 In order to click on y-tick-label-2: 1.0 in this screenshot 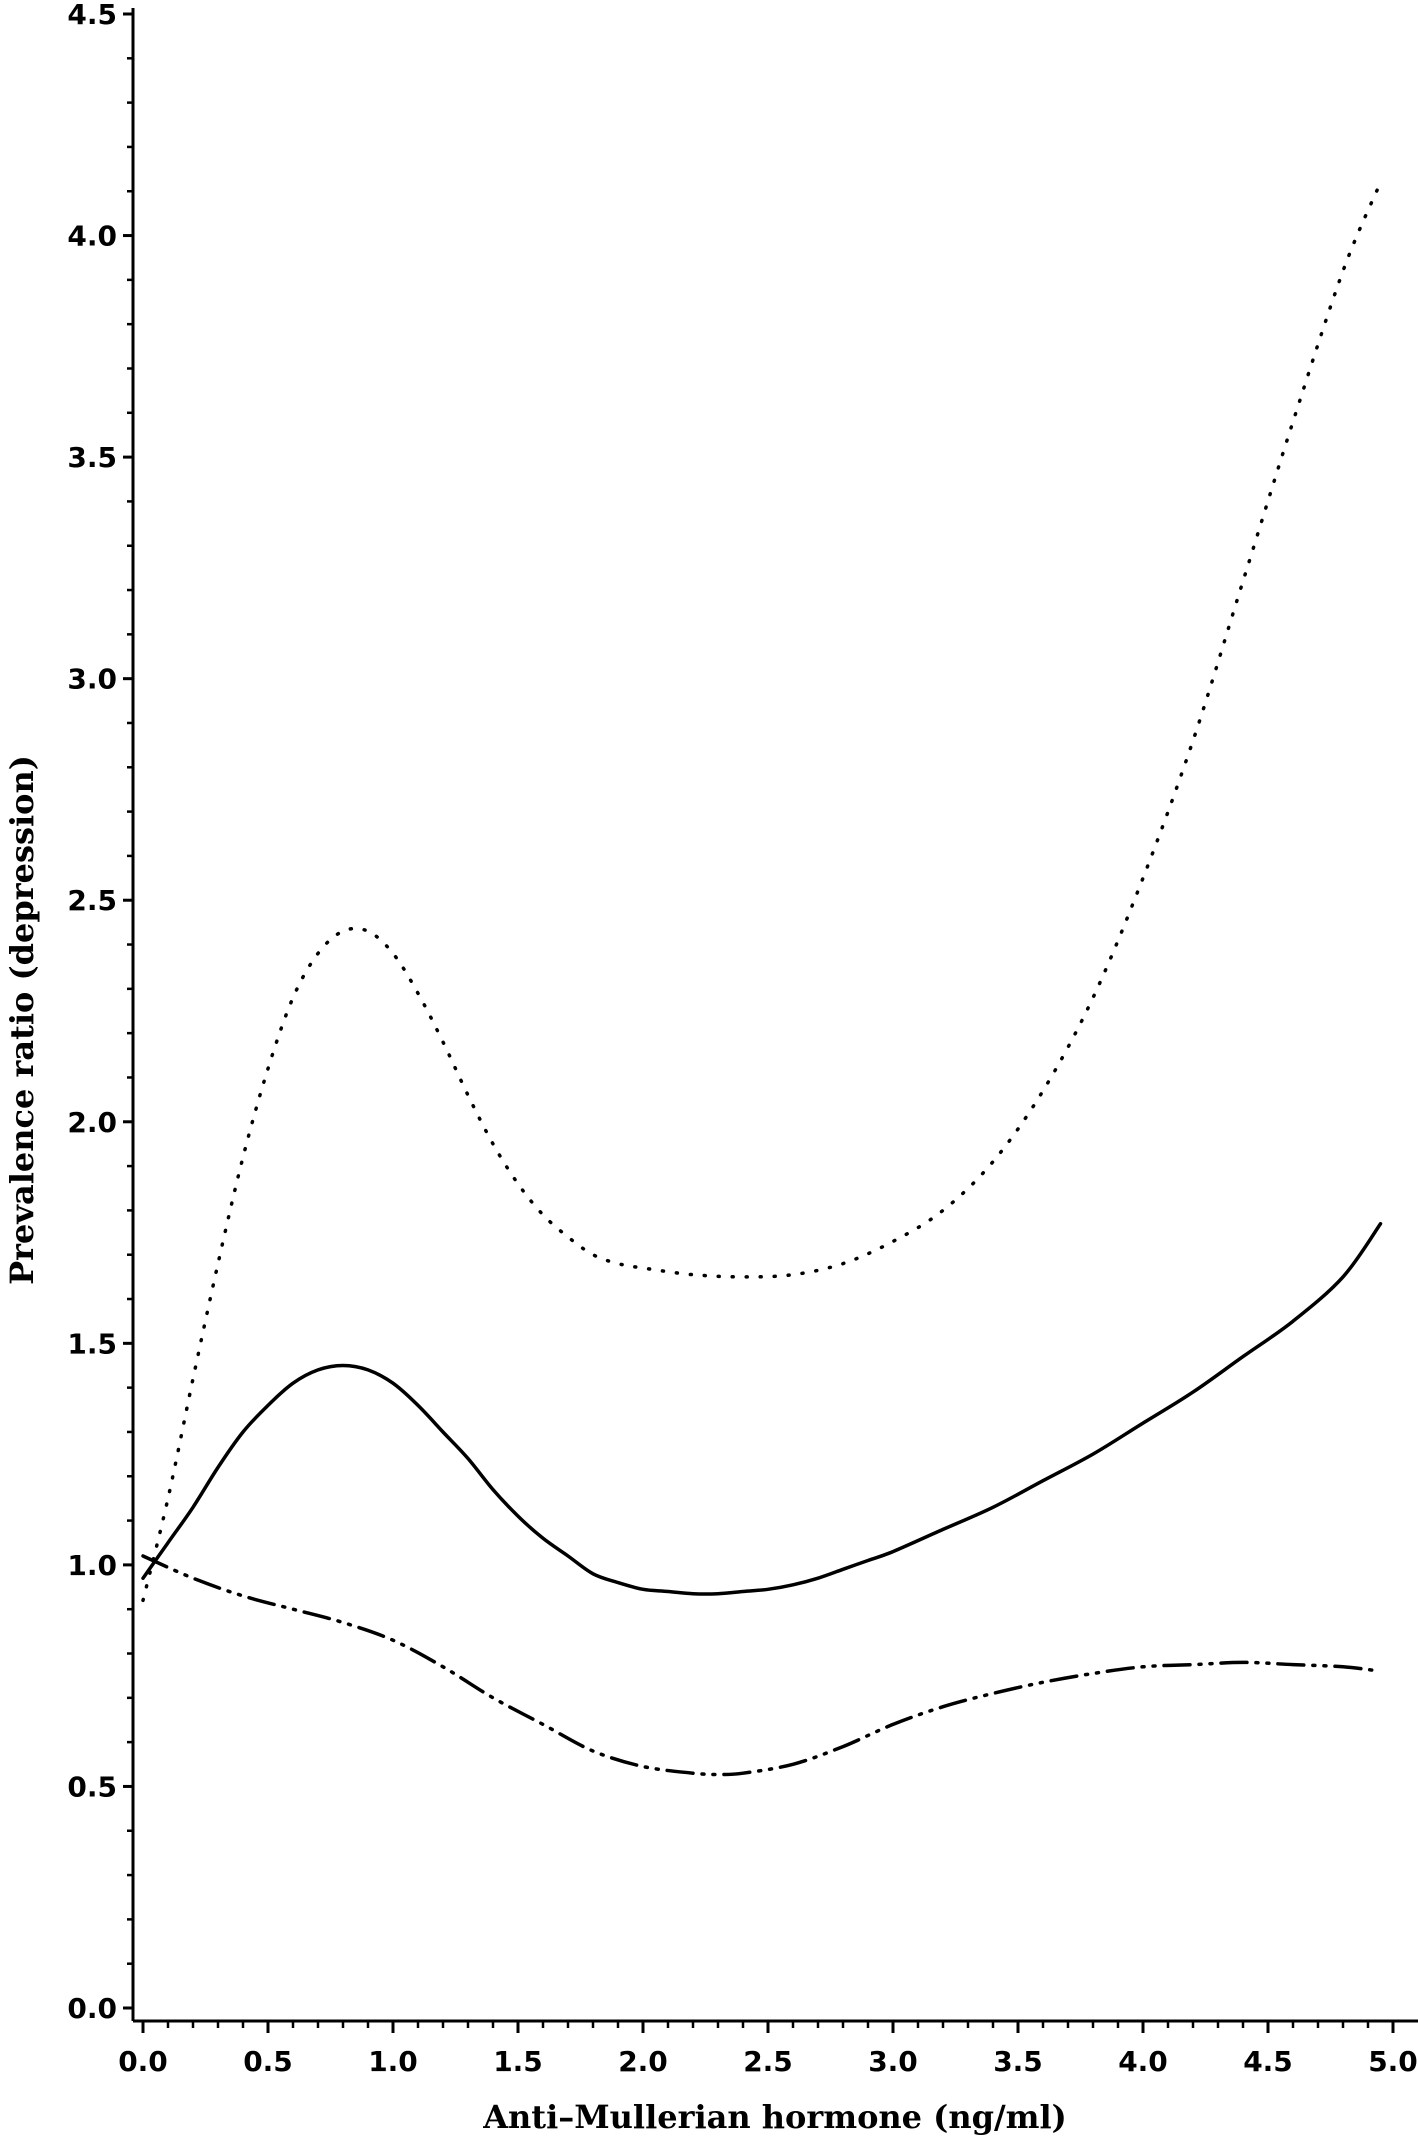, I will do `click(92, 1565)`.